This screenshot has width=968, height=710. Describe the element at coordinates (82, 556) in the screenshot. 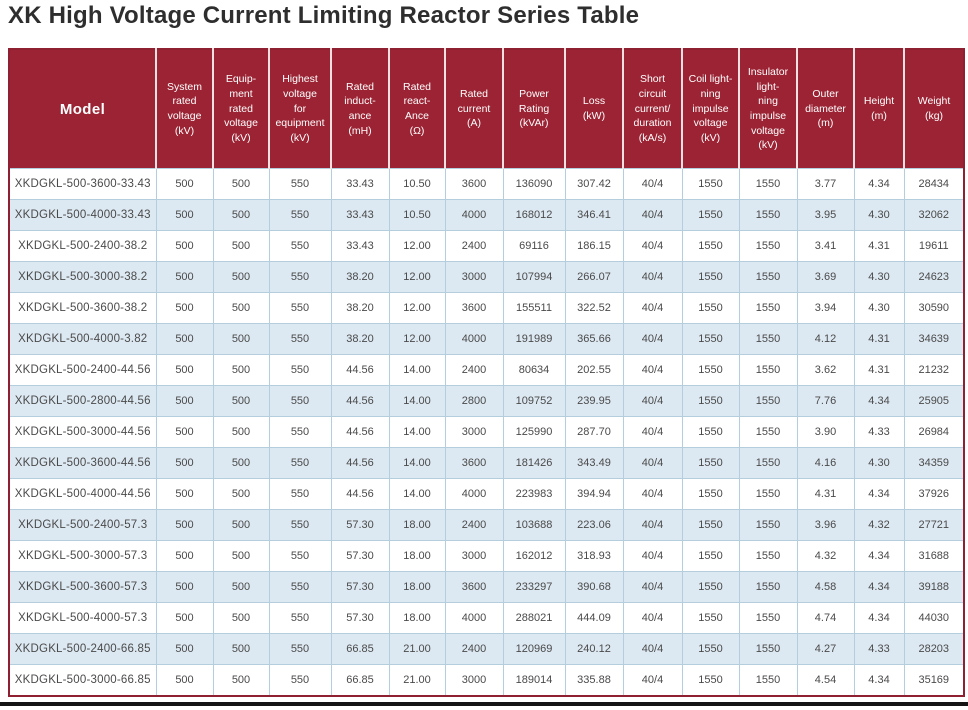

I see `cell-model: XKDGKL-500-3000-57.3` at that location.